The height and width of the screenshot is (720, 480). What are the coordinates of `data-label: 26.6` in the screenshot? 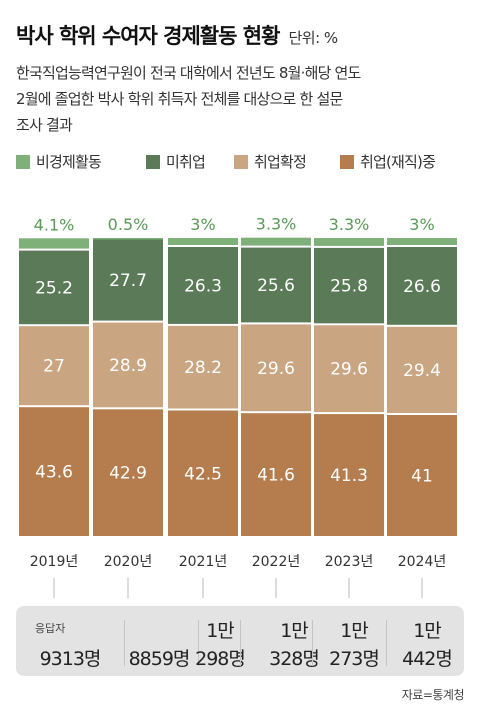 It's located at (422, 287).